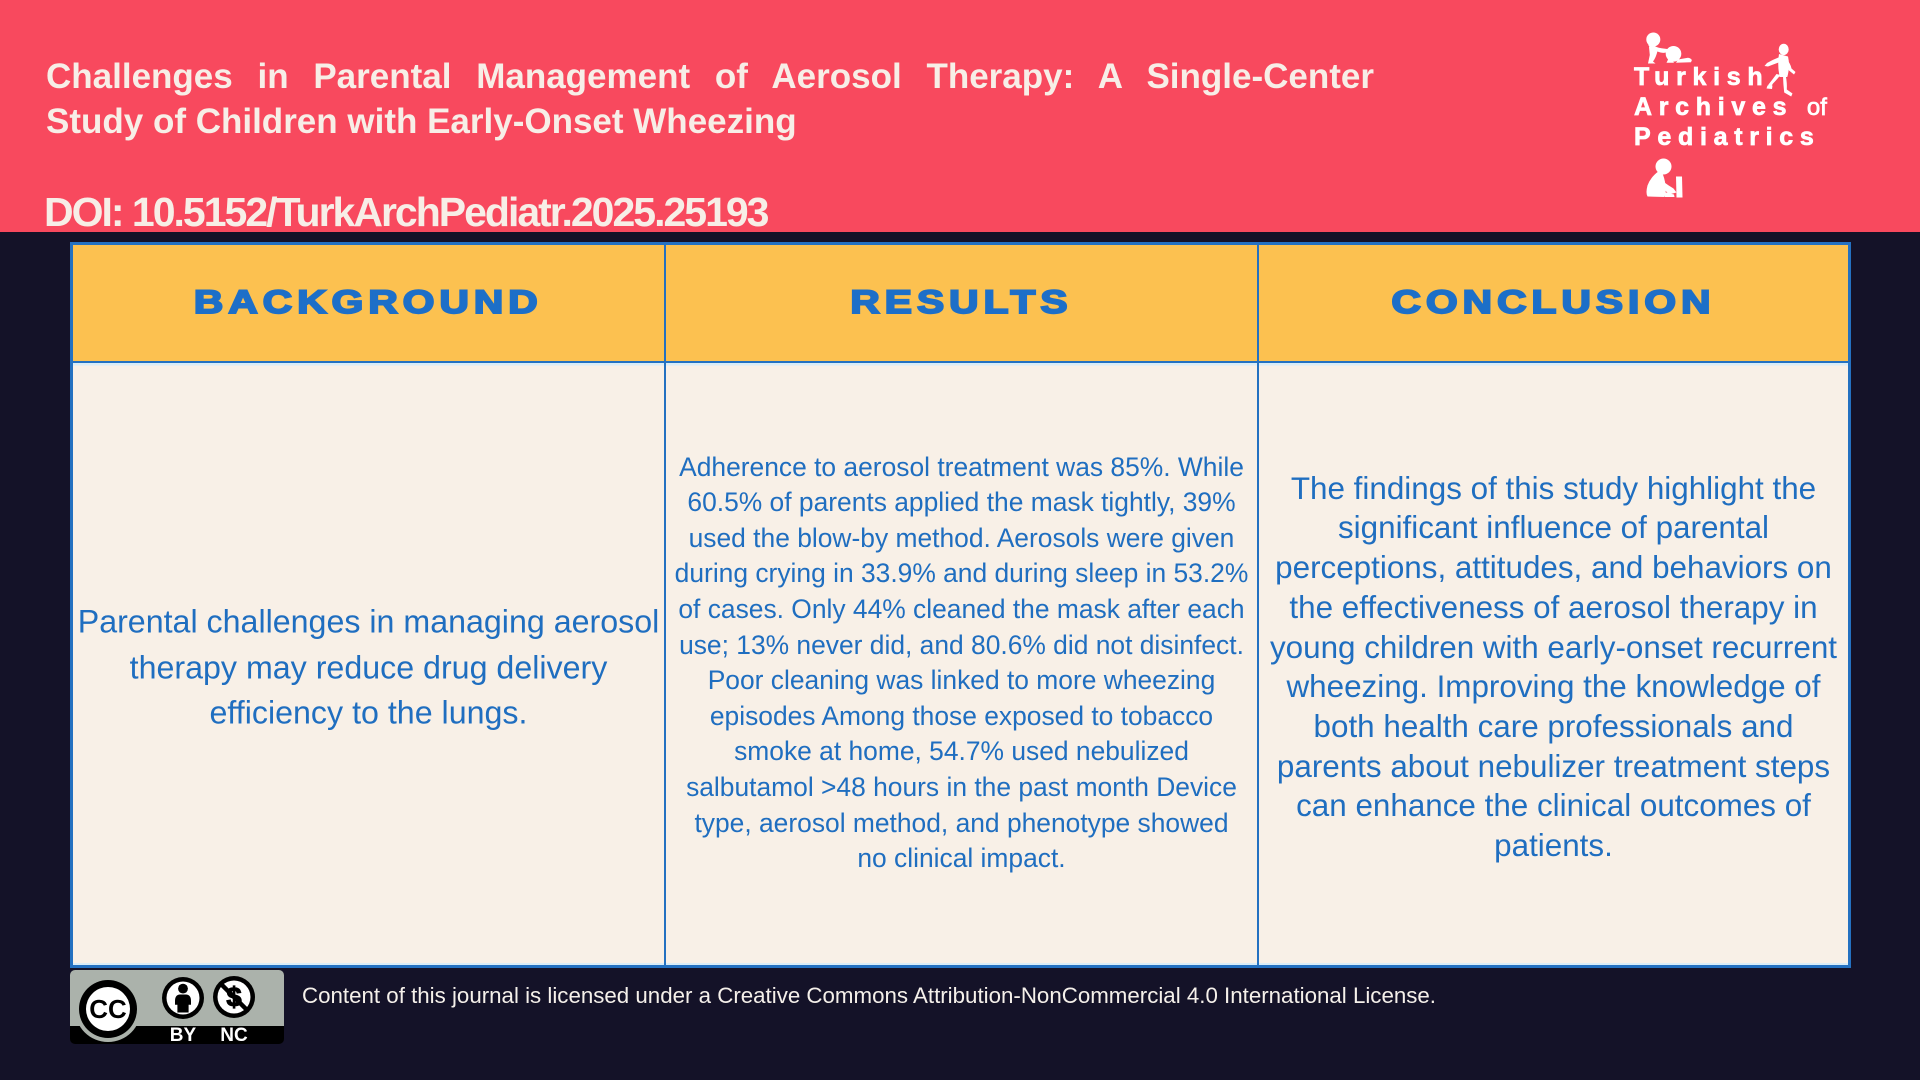 The height and width of the screenshot is (1080, 1920). What do you see at coordinates (183, 1034) in the screenshot?
I see `svg-text: BY` at bounding box center [183, 1034].